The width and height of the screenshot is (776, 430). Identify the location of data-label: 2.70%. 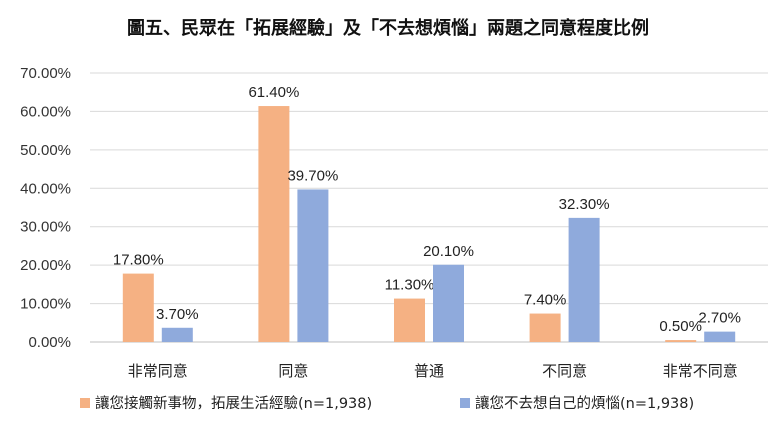
(719, 318).